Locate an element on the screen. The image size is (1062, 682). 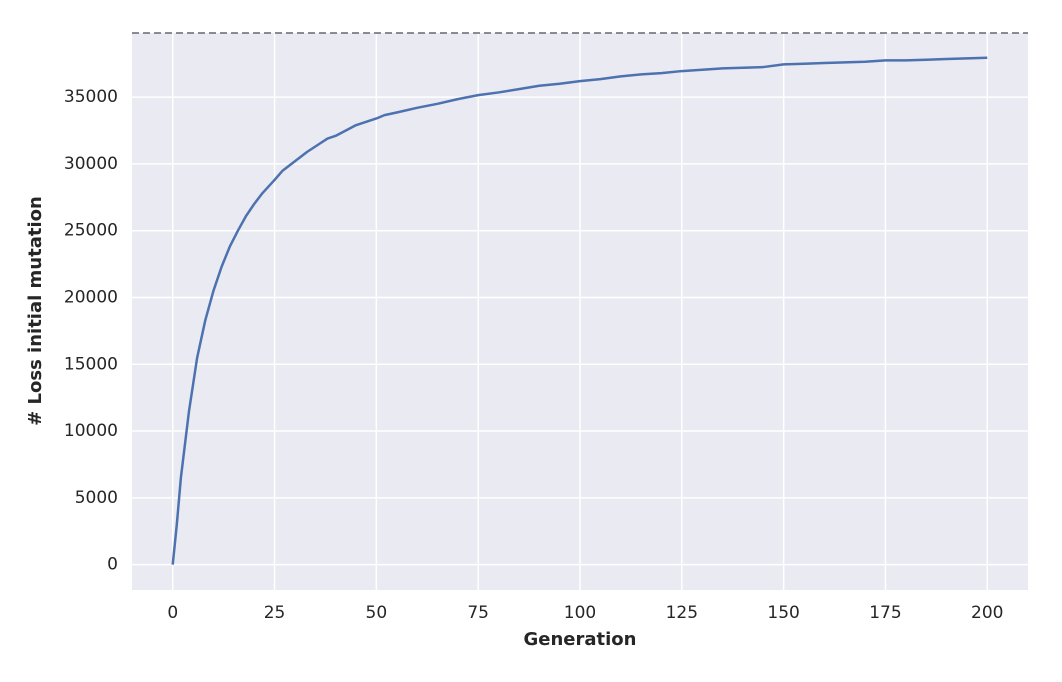
y-tick-label: 15000 is located at coordinates (91, 364).